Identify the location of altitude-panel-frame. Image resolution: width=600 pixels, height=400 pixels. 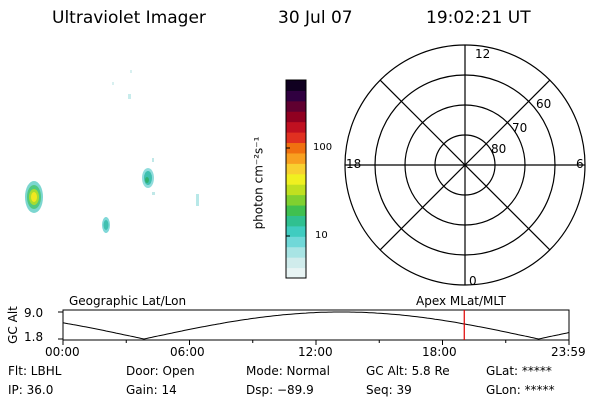
(316, 325).